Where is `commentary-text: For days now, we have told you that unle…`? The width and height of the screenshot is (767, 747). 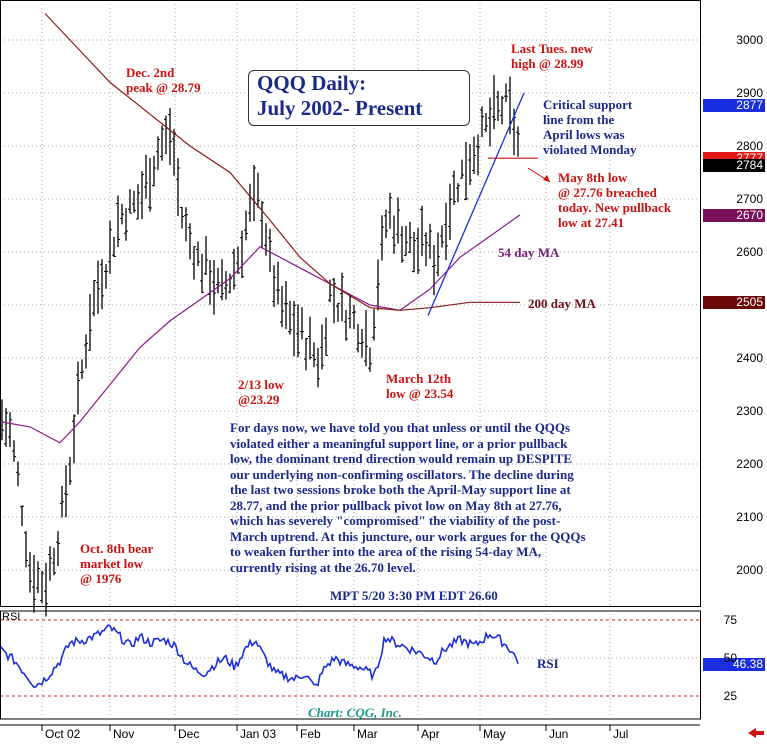
commentary-text: For days now, we have told you that unle… is located at coordinates (408, 497).